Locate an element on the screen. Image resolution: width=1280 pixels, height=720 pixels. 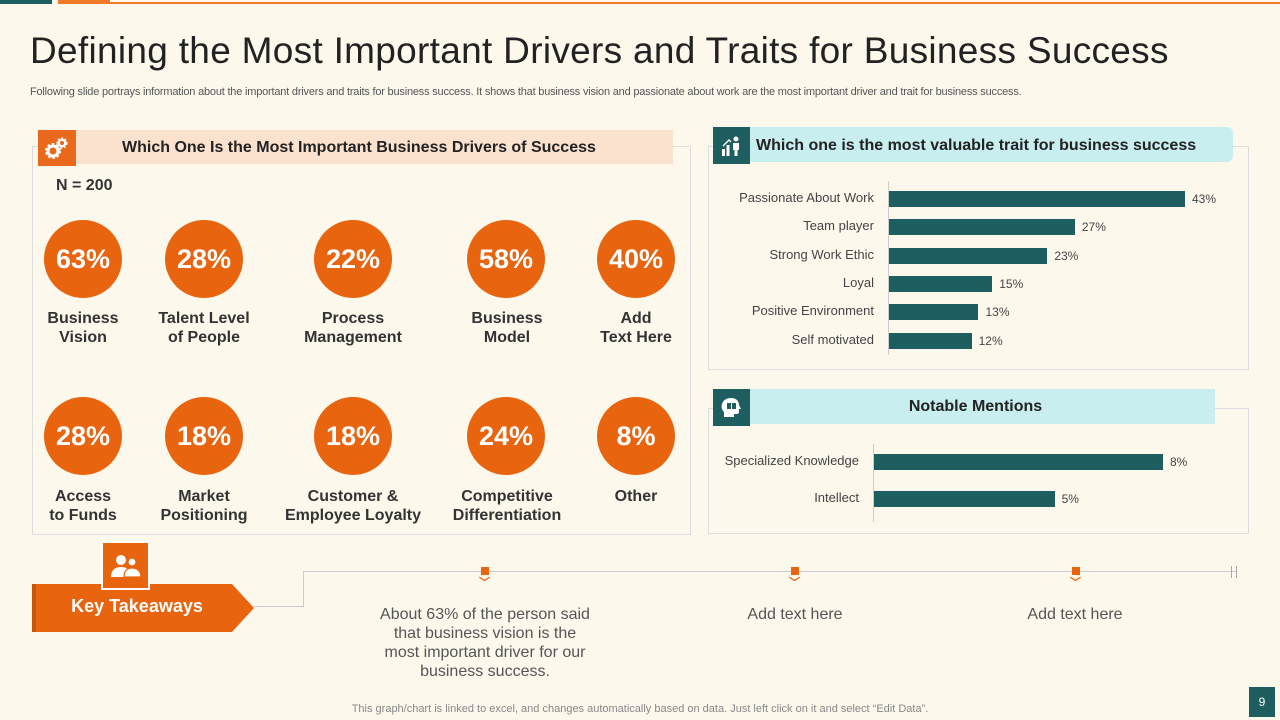
gears-icon is located at coordinates (57, 148).